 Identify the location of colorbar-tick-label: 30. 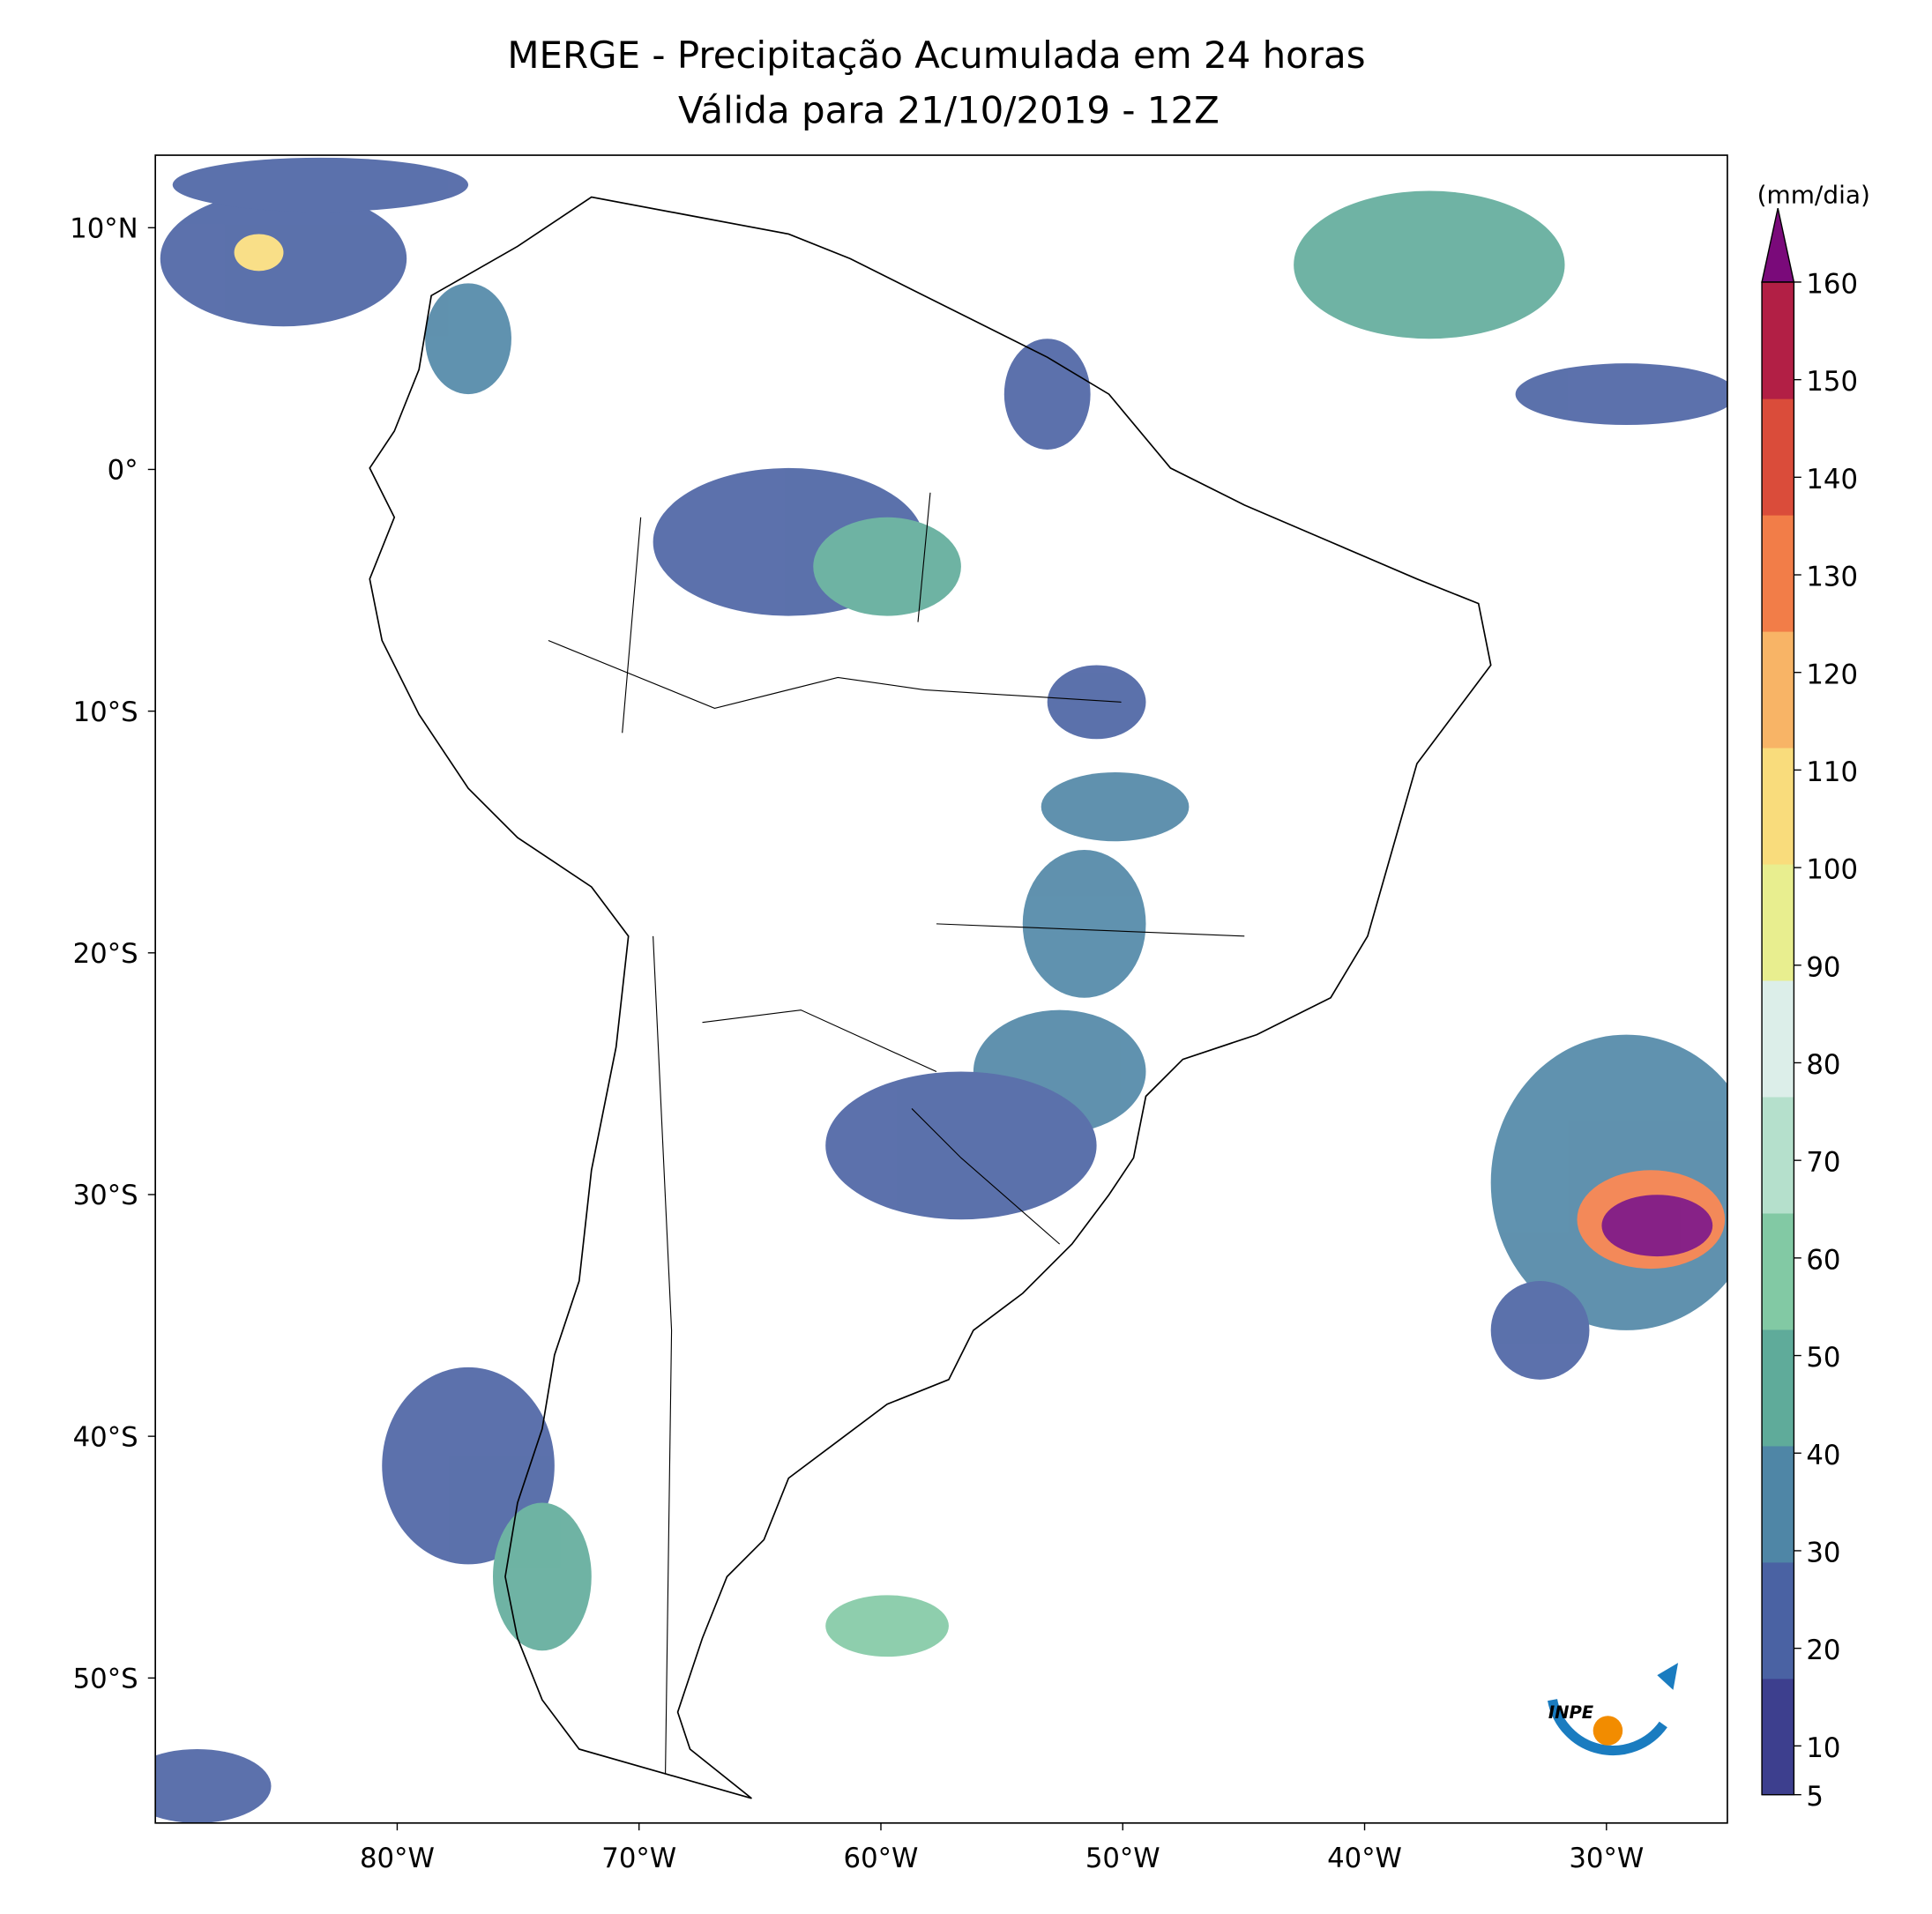
(1823, 1553).